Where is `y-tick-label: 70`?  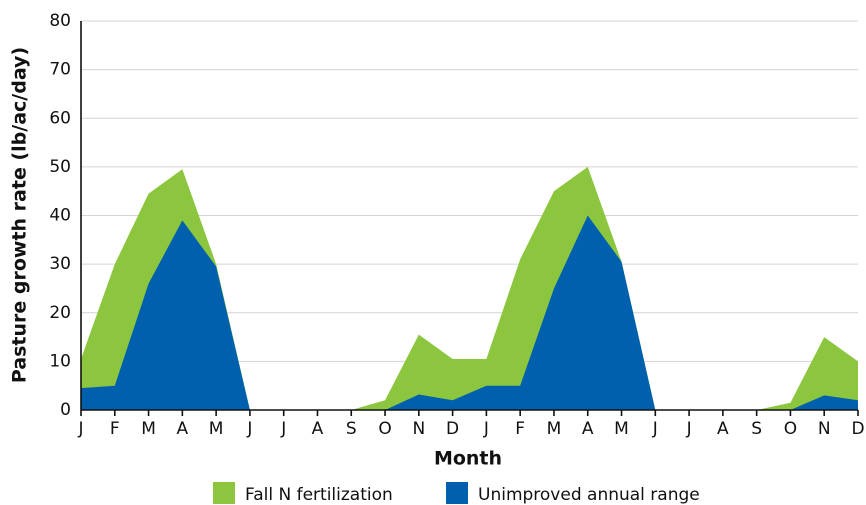
y-tick-label: 70 is located at coordinates (60, 70).